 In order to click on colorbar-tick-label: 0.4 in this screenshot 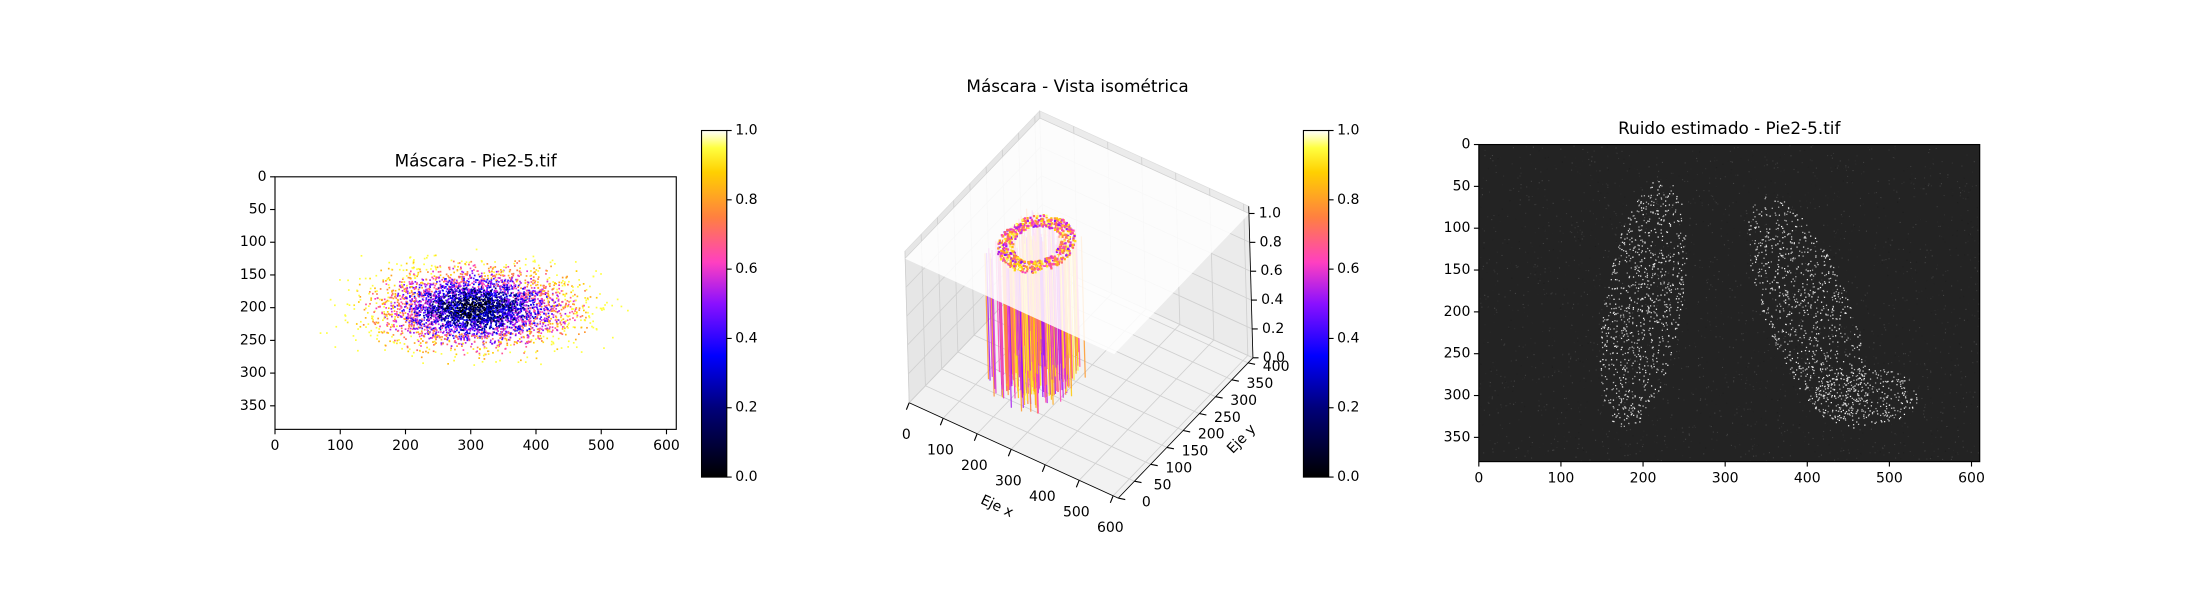, I will do `click(746, 338)`.